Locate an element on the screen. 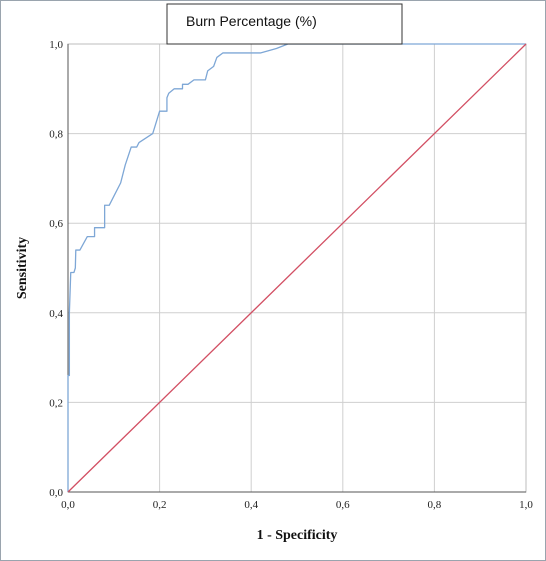 The width and height of the screenshot is (546, 561). x-axis-label: 1 - Specificity is located at coordinates (297, 535).